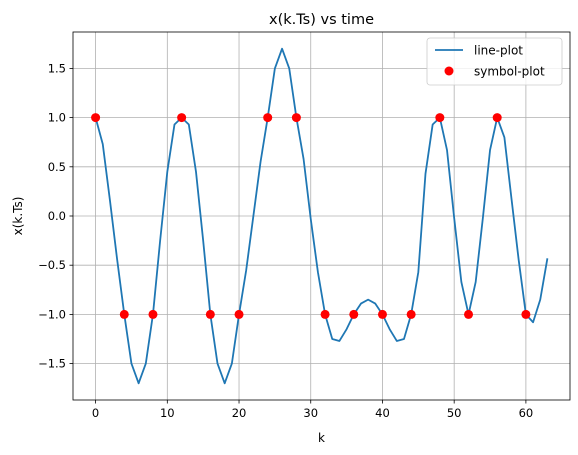  Describe the element at coordinates (526, 413) in the screenshot. I see `x-tick-label: 60` at that location.